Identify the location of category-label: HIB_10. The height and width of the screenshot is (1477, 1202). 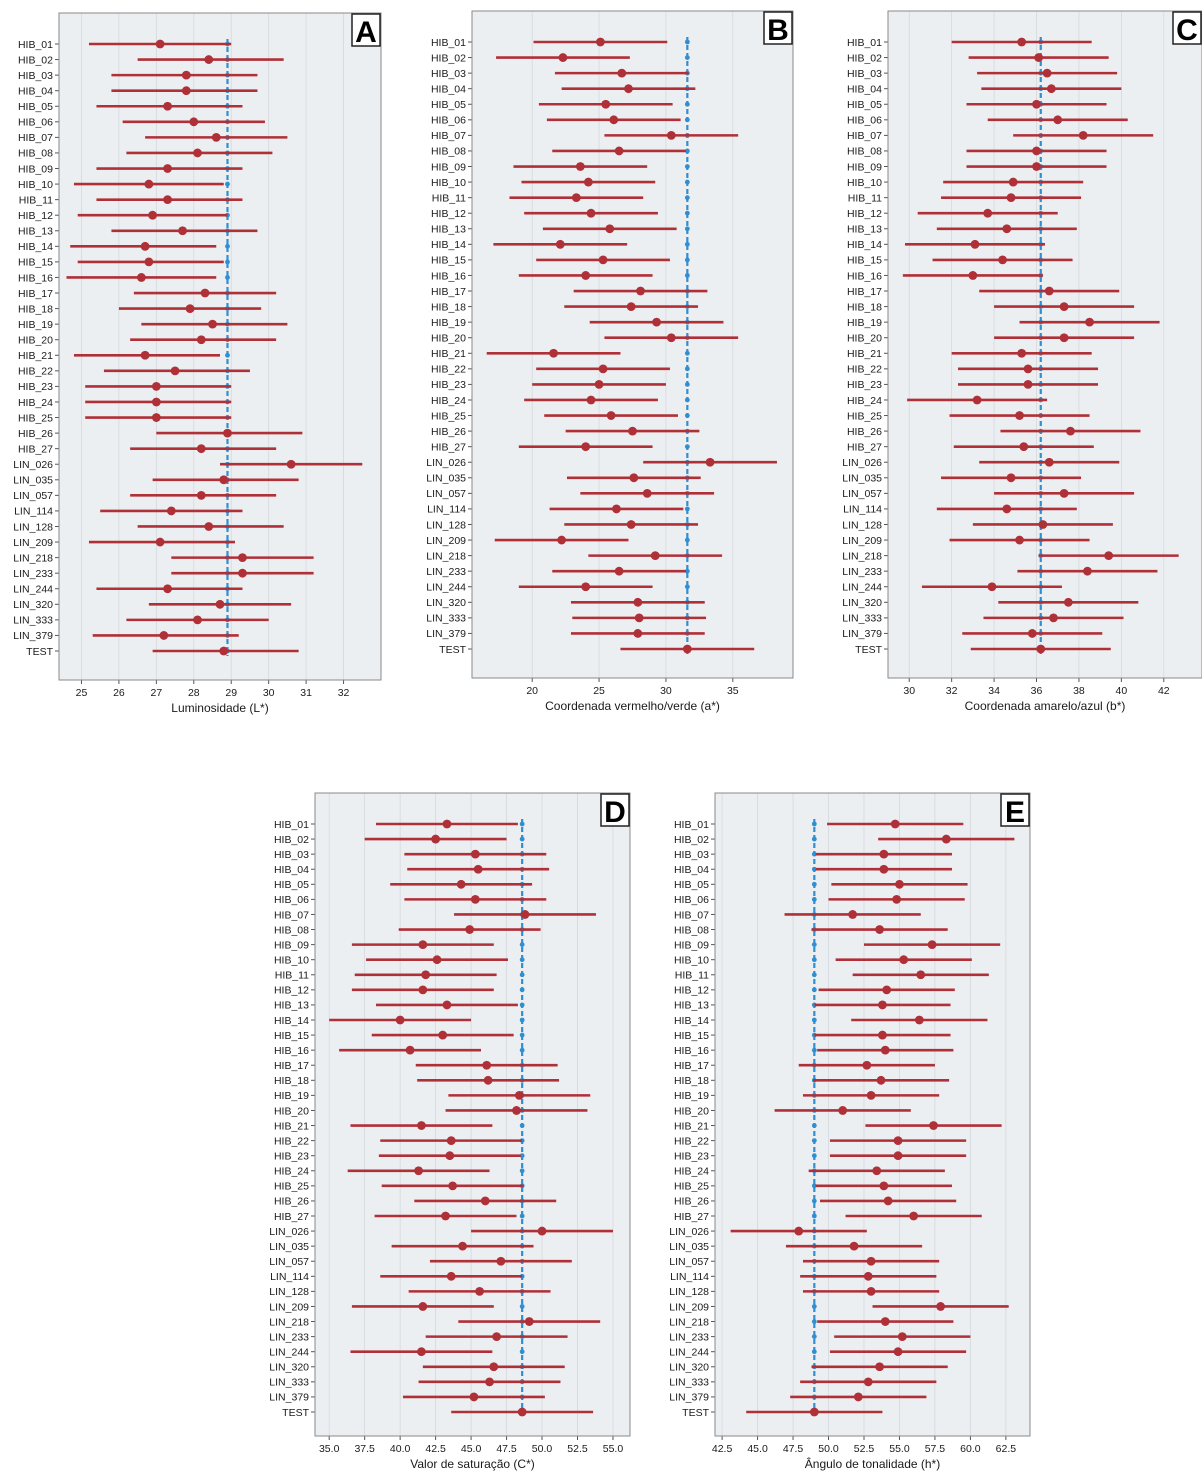
(291, 960).